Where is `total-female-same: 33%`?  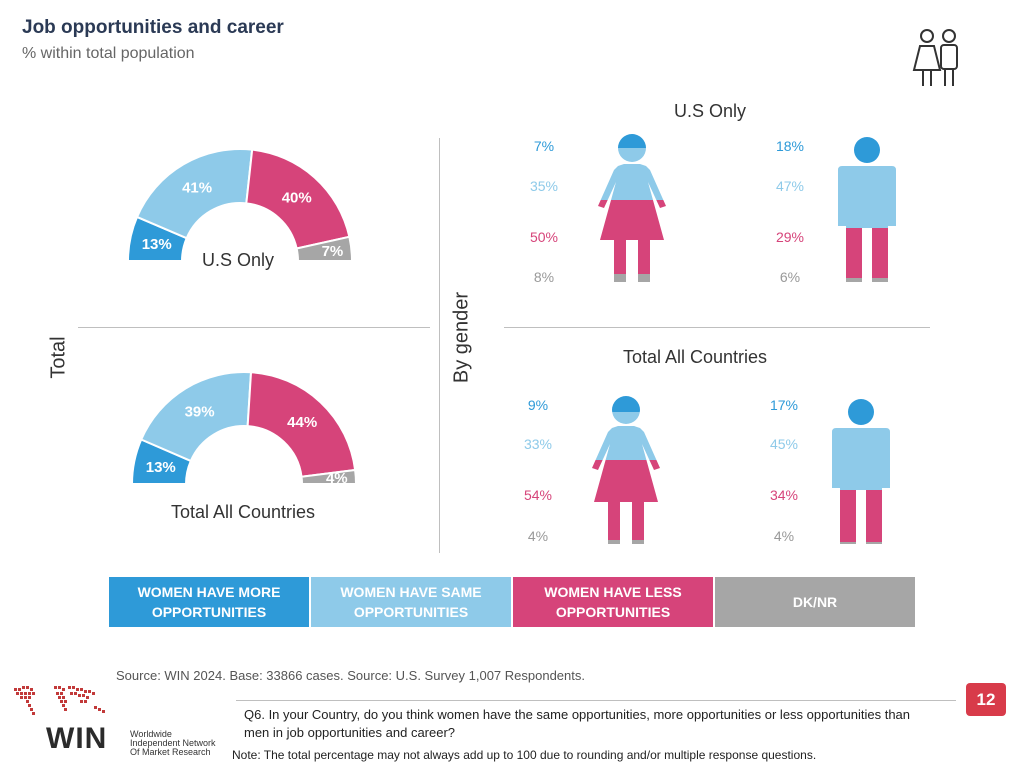 total-female-same: 33% is located at coordinates (538, 444).